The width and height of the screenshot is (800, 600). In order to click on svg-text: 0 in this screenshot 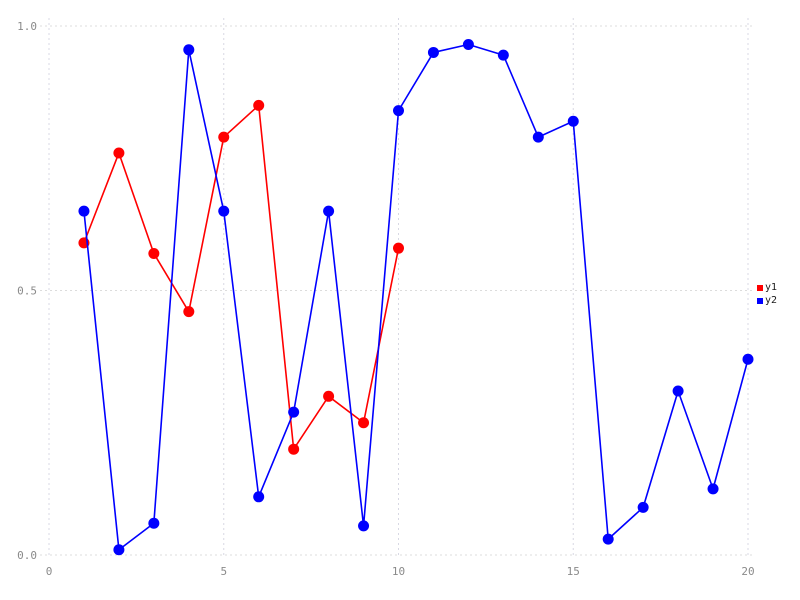, I will do `click(49, 571)`.